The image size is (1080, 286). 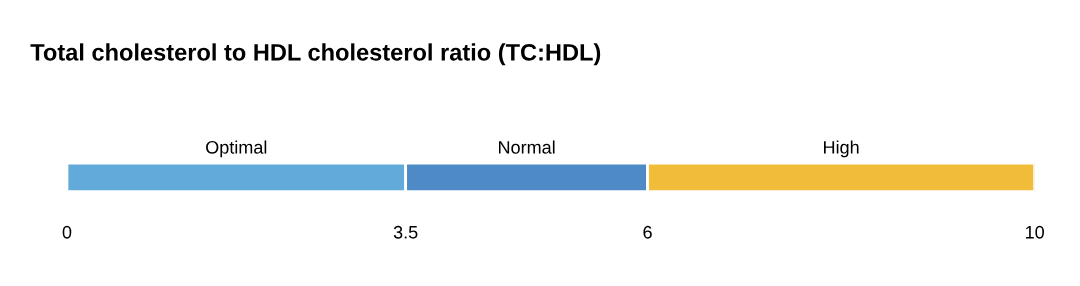 What do you see at coordinates (315, 54) in the screenshot?
I see `chart-title: Total cholesterol to HDL cholesterol ratio (TC:HDL)` at bounding box center [315, 54].